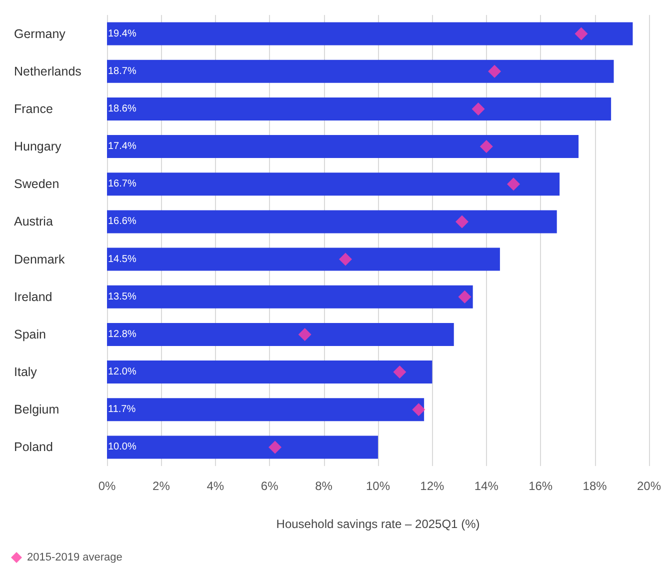 The image size is (665, 568). I want to click on y-tick-label: Ireland, so click(33, 297).